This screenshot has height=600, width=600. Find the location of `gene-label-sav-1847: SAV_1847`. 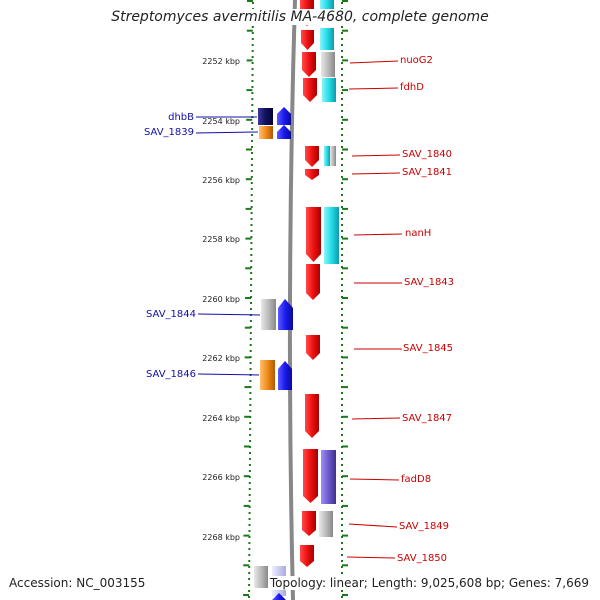

gene-label-sav-1847: SAV_1847 is located at coordinates (427, 418).